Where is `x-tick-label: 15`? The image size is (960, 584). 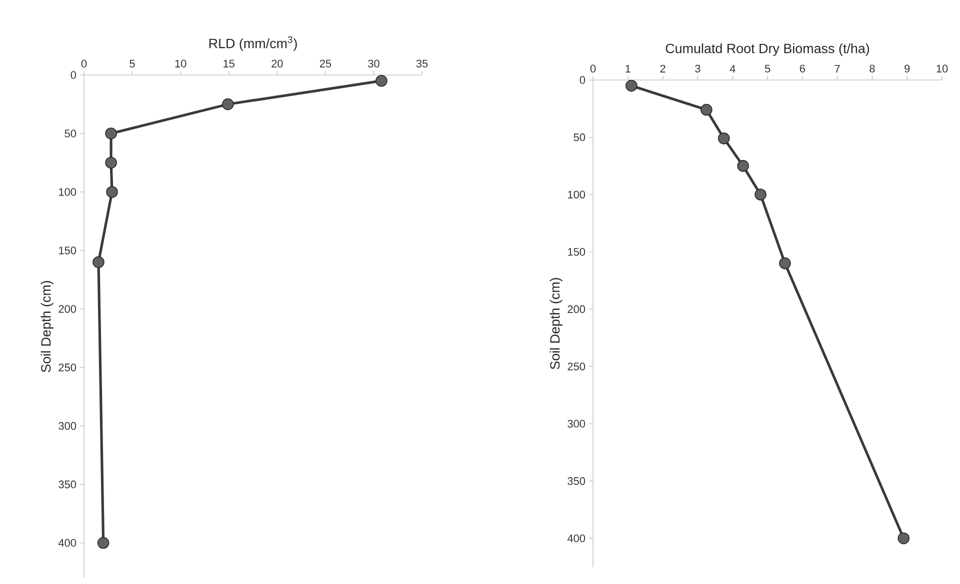 x-tick-label: 15 is located at coordinates (229, 64).